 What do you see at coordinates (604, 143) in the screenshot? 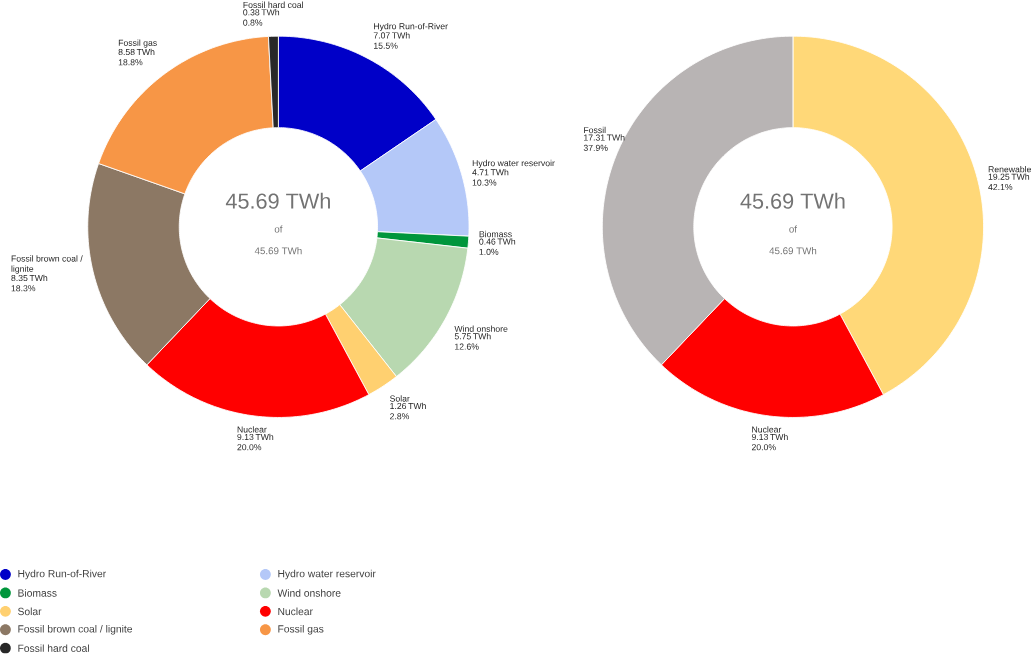
I see `data-label: 17.31 TWh 37.9%` at bounding box center [604, 143].